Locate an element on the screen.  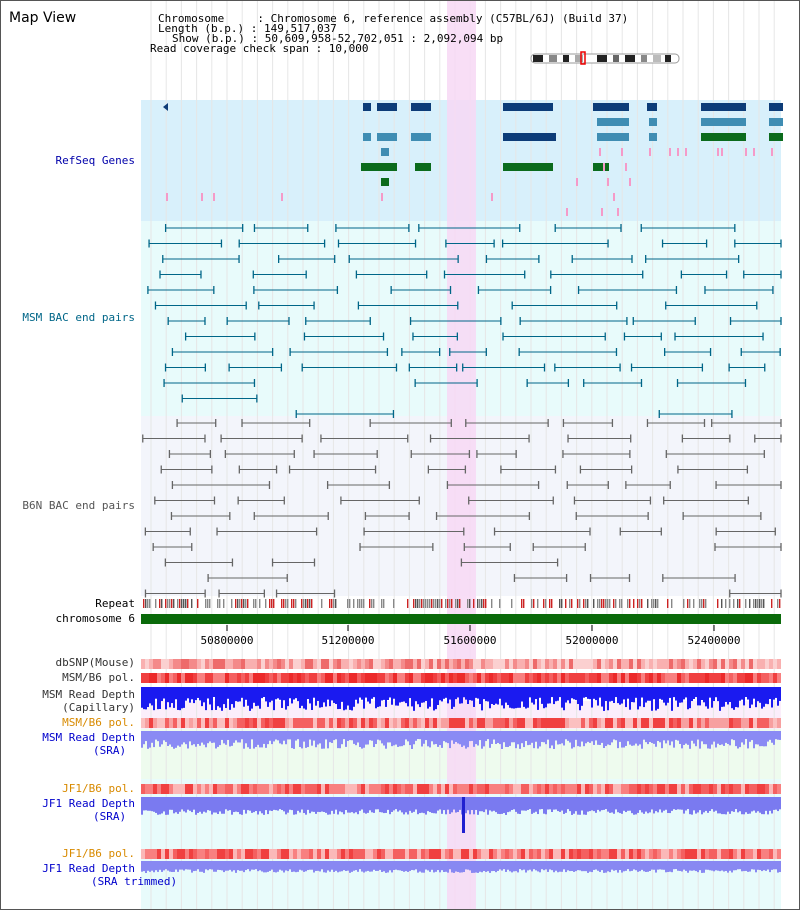
track-label-b6n-bac: B6N BAC end pairs is located at coordinates (78, 505).